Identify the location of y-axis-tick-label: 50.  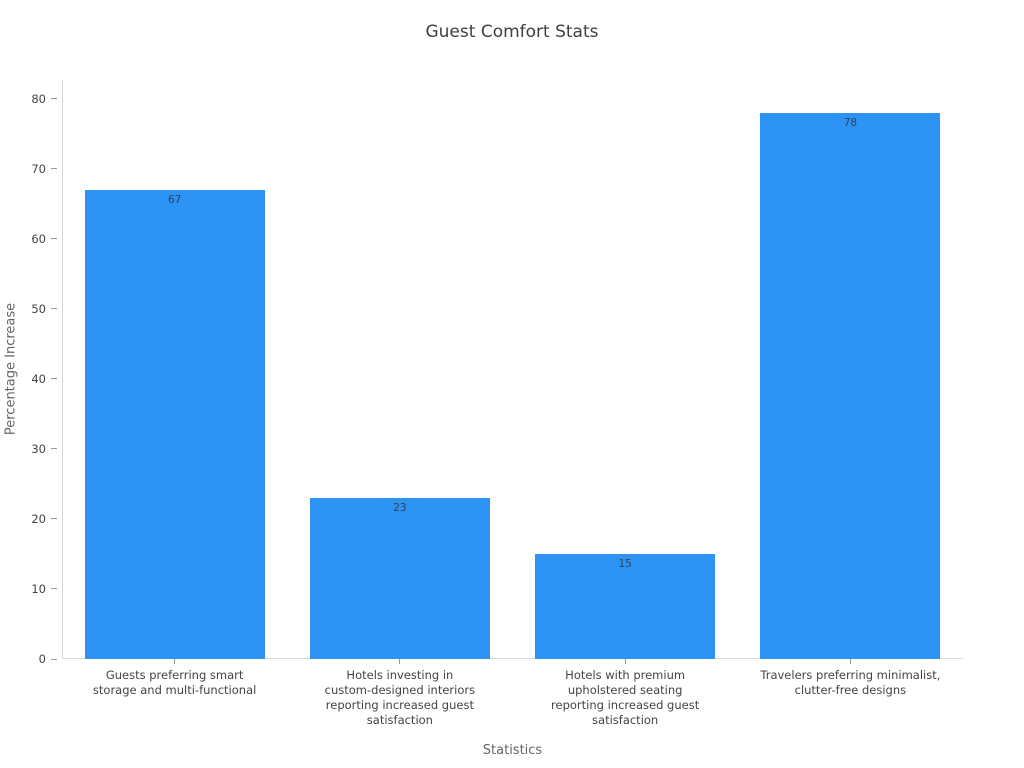
(38, 308).